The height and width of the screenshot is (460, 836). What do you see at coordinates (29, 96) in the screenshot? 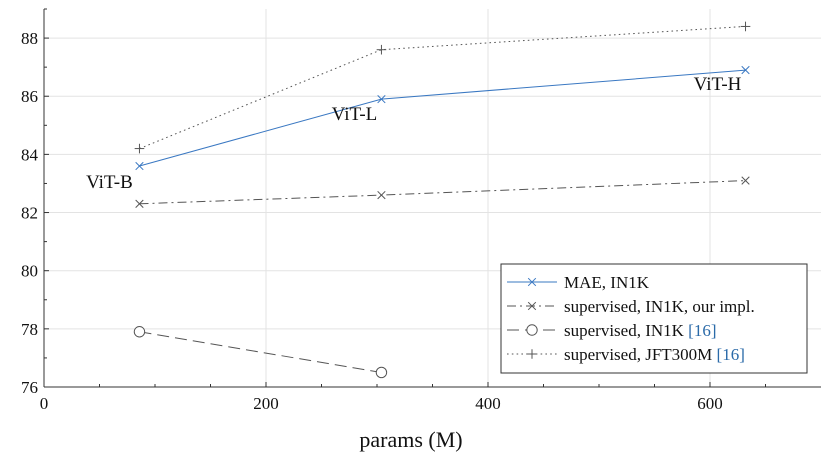
I see `y-tick-label: 86` at bounding box center [29, 96].